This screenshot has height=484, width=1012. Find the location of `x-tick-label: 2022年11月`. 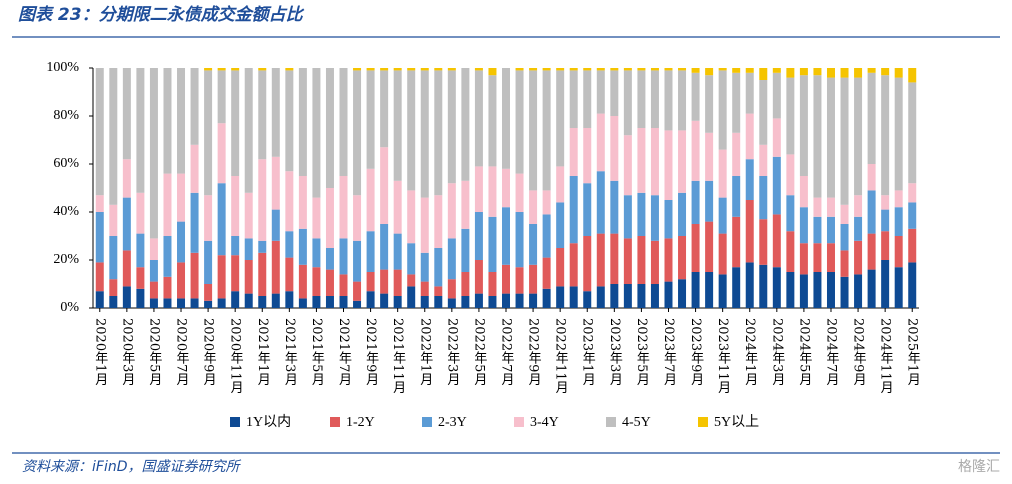

x-tick-label: 2022年11月 is located at coordinates (561, 356).